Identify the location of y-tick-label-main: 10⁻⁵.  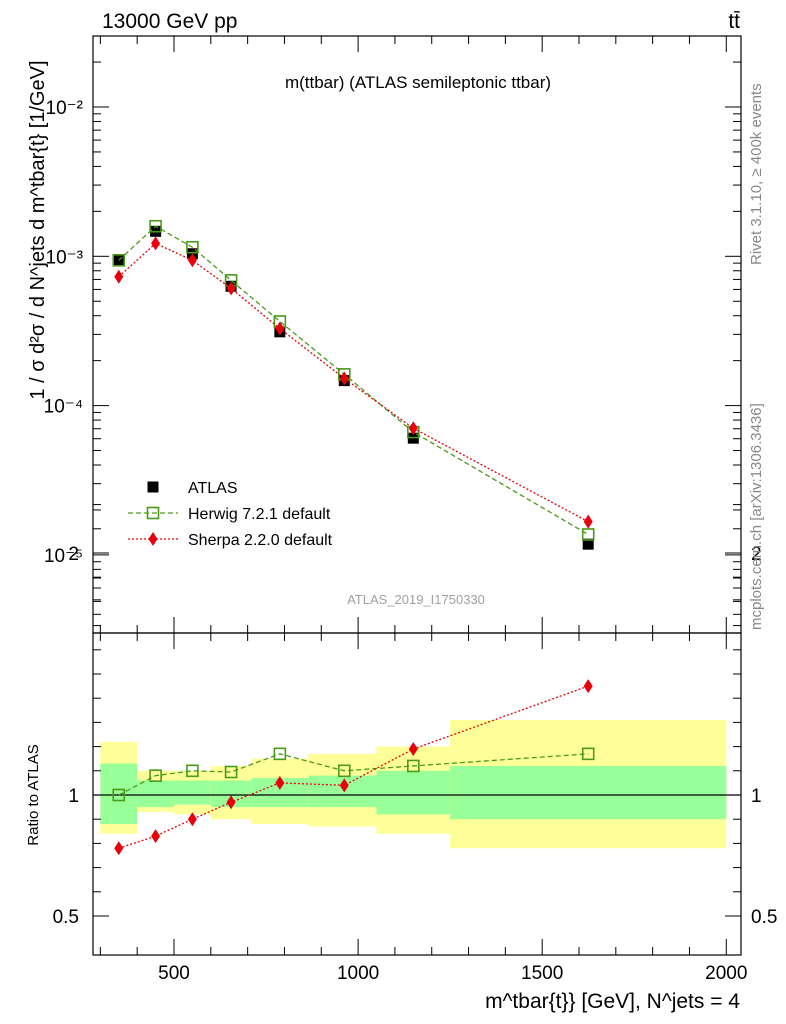
(63, 556).